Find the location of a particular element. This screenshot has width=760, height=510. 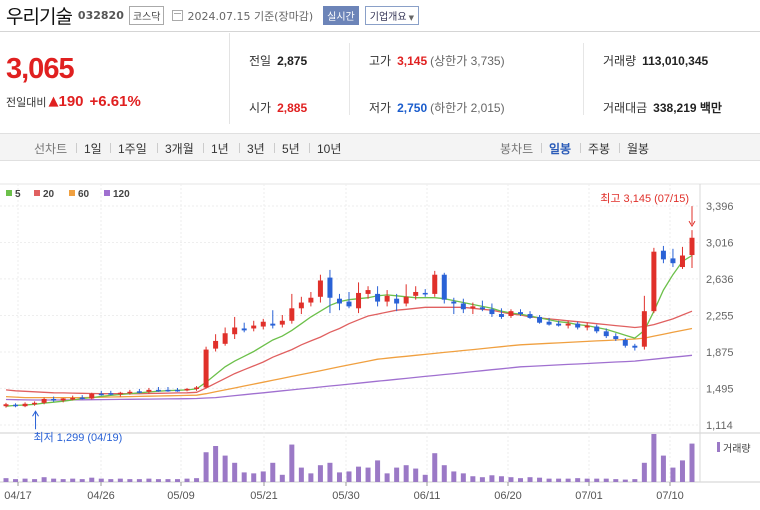

line-chart-label: 선차트 is located at coordinates (51, 149).